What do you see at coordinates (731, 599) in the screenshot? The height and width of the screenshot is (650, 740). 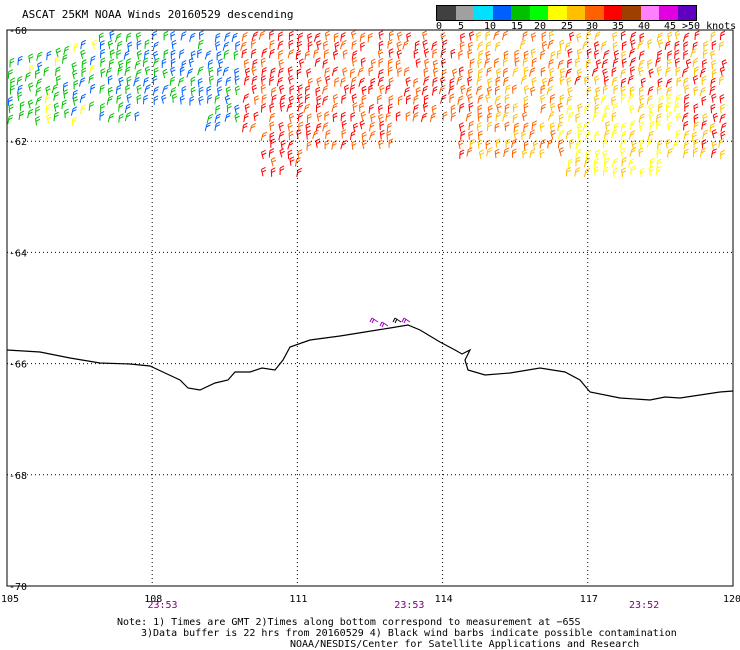 I see `longitude-tick-label: 120` at bounding box center [731, 599].